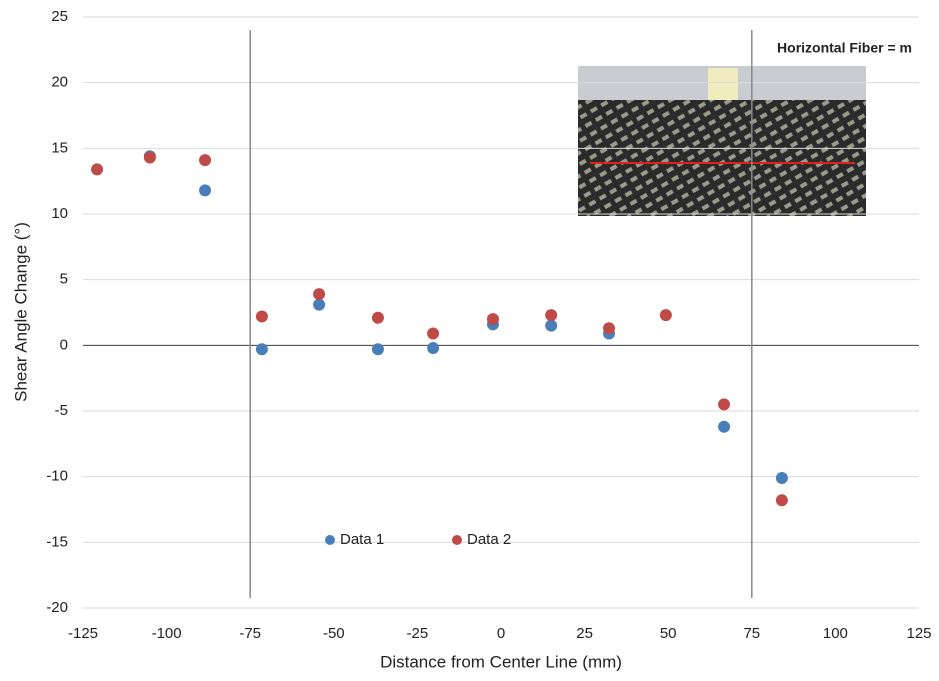 The height and width of the screenshot is (681, 939). I want to click on y-tick-label: 15, so click(59, 147).